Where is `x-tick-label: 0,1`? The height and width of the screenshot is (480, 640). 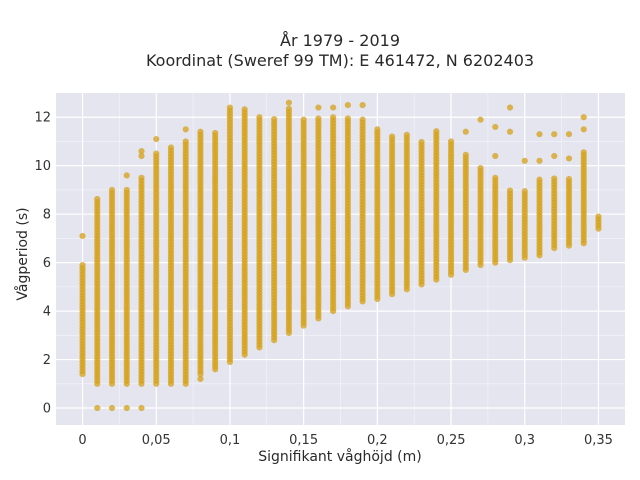
x-tick-label: 0,1 is located at coordinates (230, 440).